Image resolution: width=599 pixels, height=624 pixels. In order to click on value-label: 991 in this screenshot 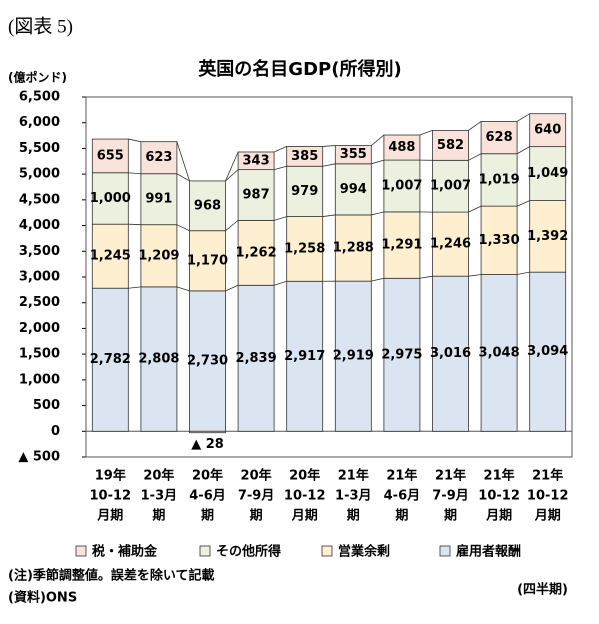, I will do `click(158, 199)`.